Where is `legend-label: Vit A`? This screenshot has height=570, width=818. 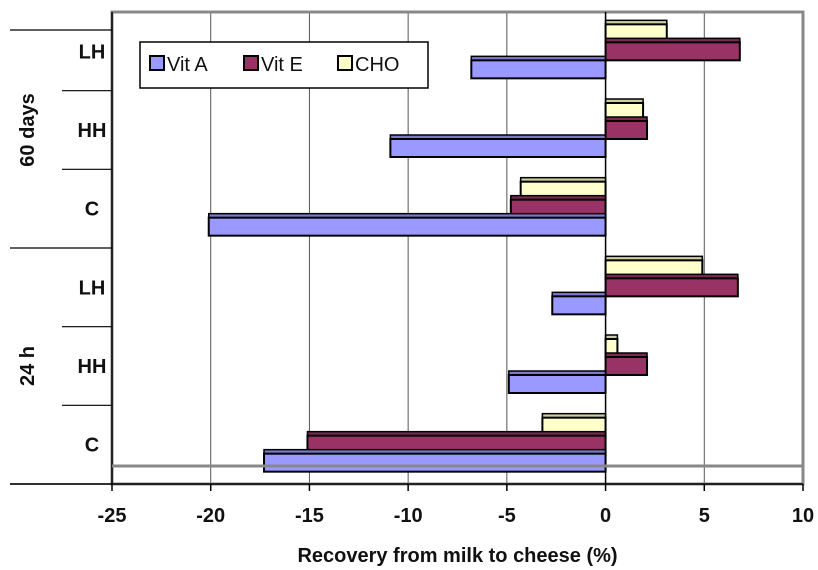
legend-label: Vit A is located at coordinates (187, 65).